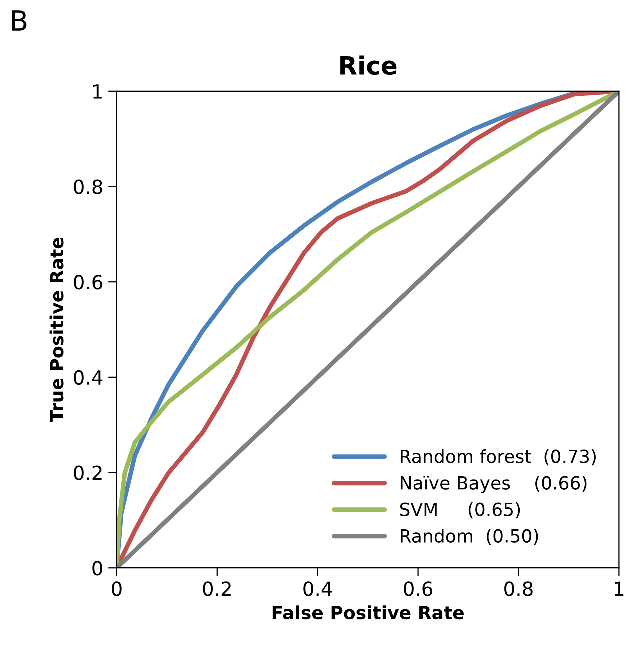 The width and height of the screenshot is (639, 653). I want to click on y-tick-label: 0.6, so click(88, 282).